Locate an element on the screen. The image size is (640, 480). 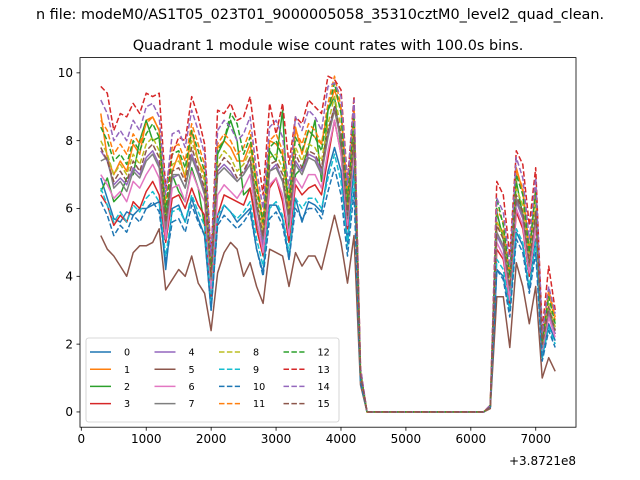
legend-label-11: 11 is located at coordinates (259, 404).